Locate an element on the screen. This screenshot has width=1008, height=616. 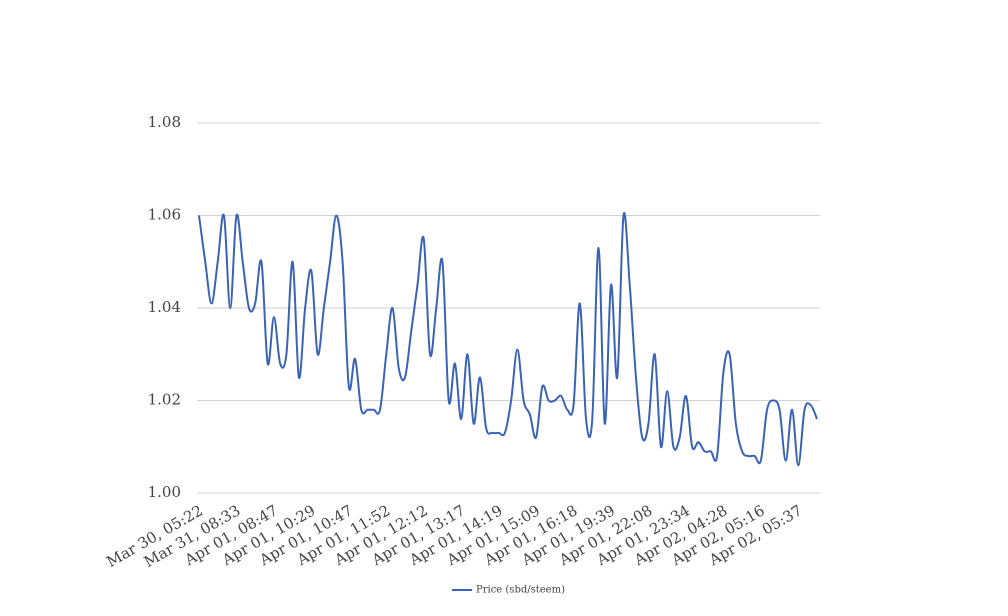
y-tick-label: 1.00 is located at coordinates (164, 492).